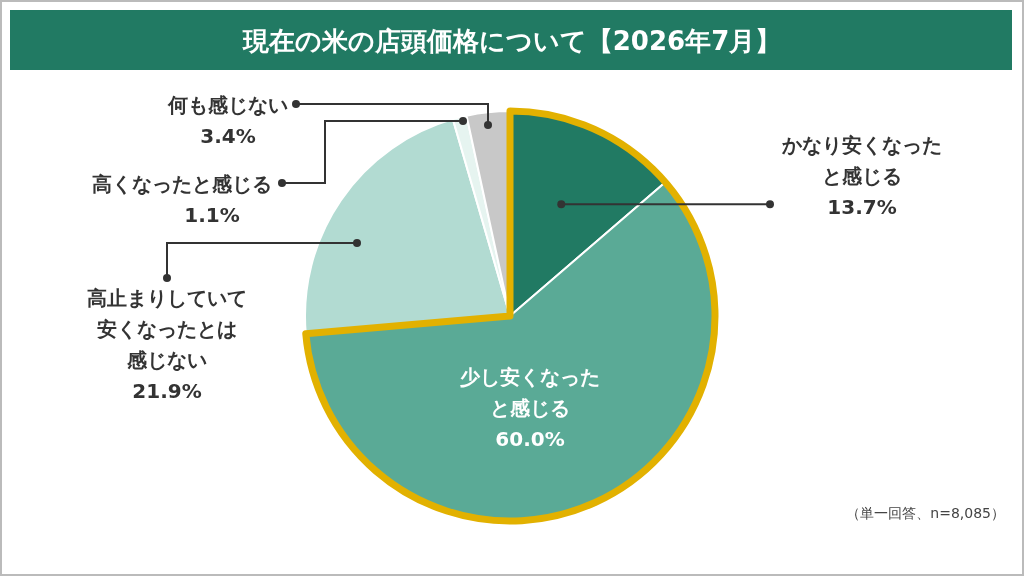  I want to click on slice-label: 高止まりしていて安くなったとは感じない, so click(167, 329).